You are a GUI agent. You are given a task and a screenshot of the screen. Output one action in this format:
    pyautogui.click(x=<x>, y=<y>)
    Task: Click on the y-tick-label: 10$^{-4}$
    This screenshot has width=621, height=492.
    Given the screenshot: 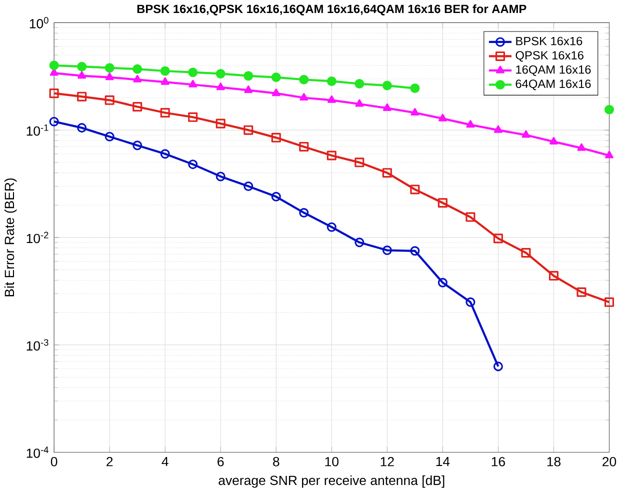 What is the action you would take?
    pyautogui.click(x=37, y=452)
    